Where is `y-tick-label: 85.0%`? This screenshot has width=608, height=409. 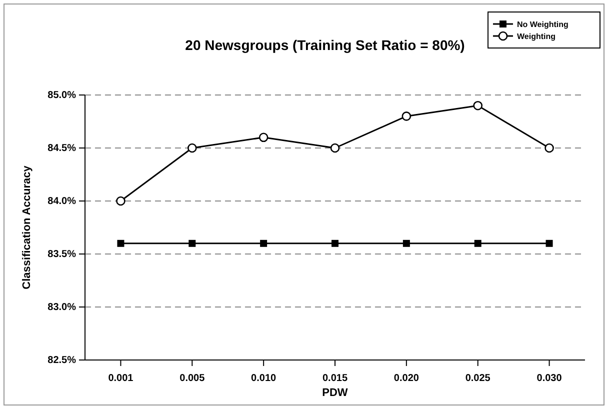 y-tick-label: 85.0% is located at coordinates (62, 96).